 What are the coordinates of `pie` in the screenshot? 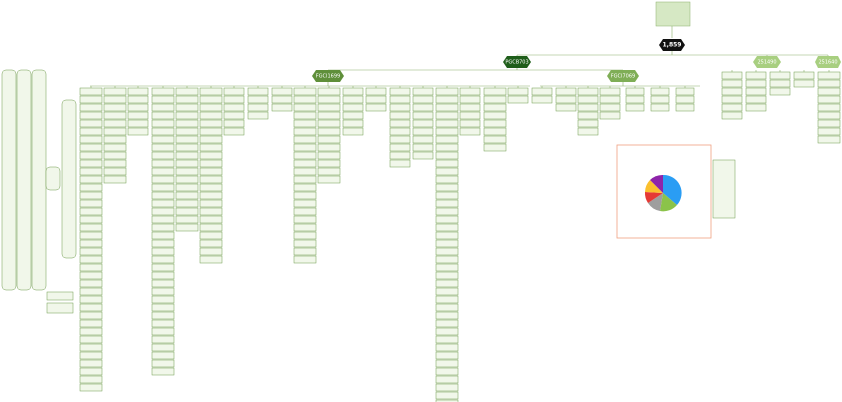 It's located at (663, 193).